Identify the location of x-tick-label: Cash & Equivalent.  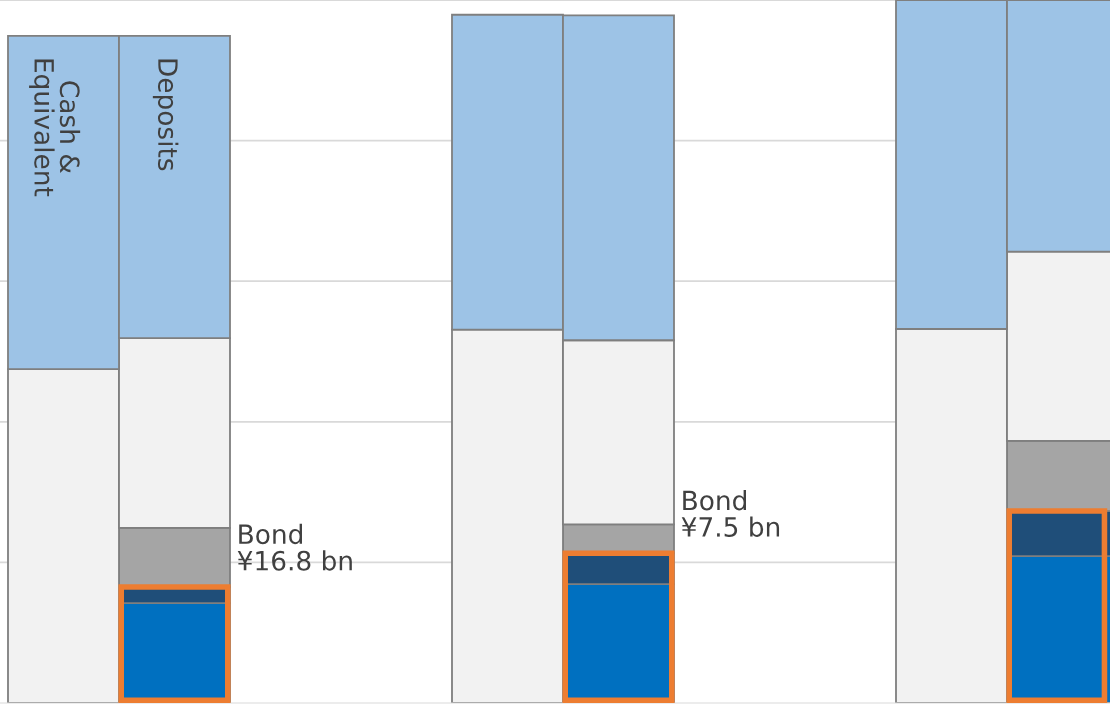
(55, 128).